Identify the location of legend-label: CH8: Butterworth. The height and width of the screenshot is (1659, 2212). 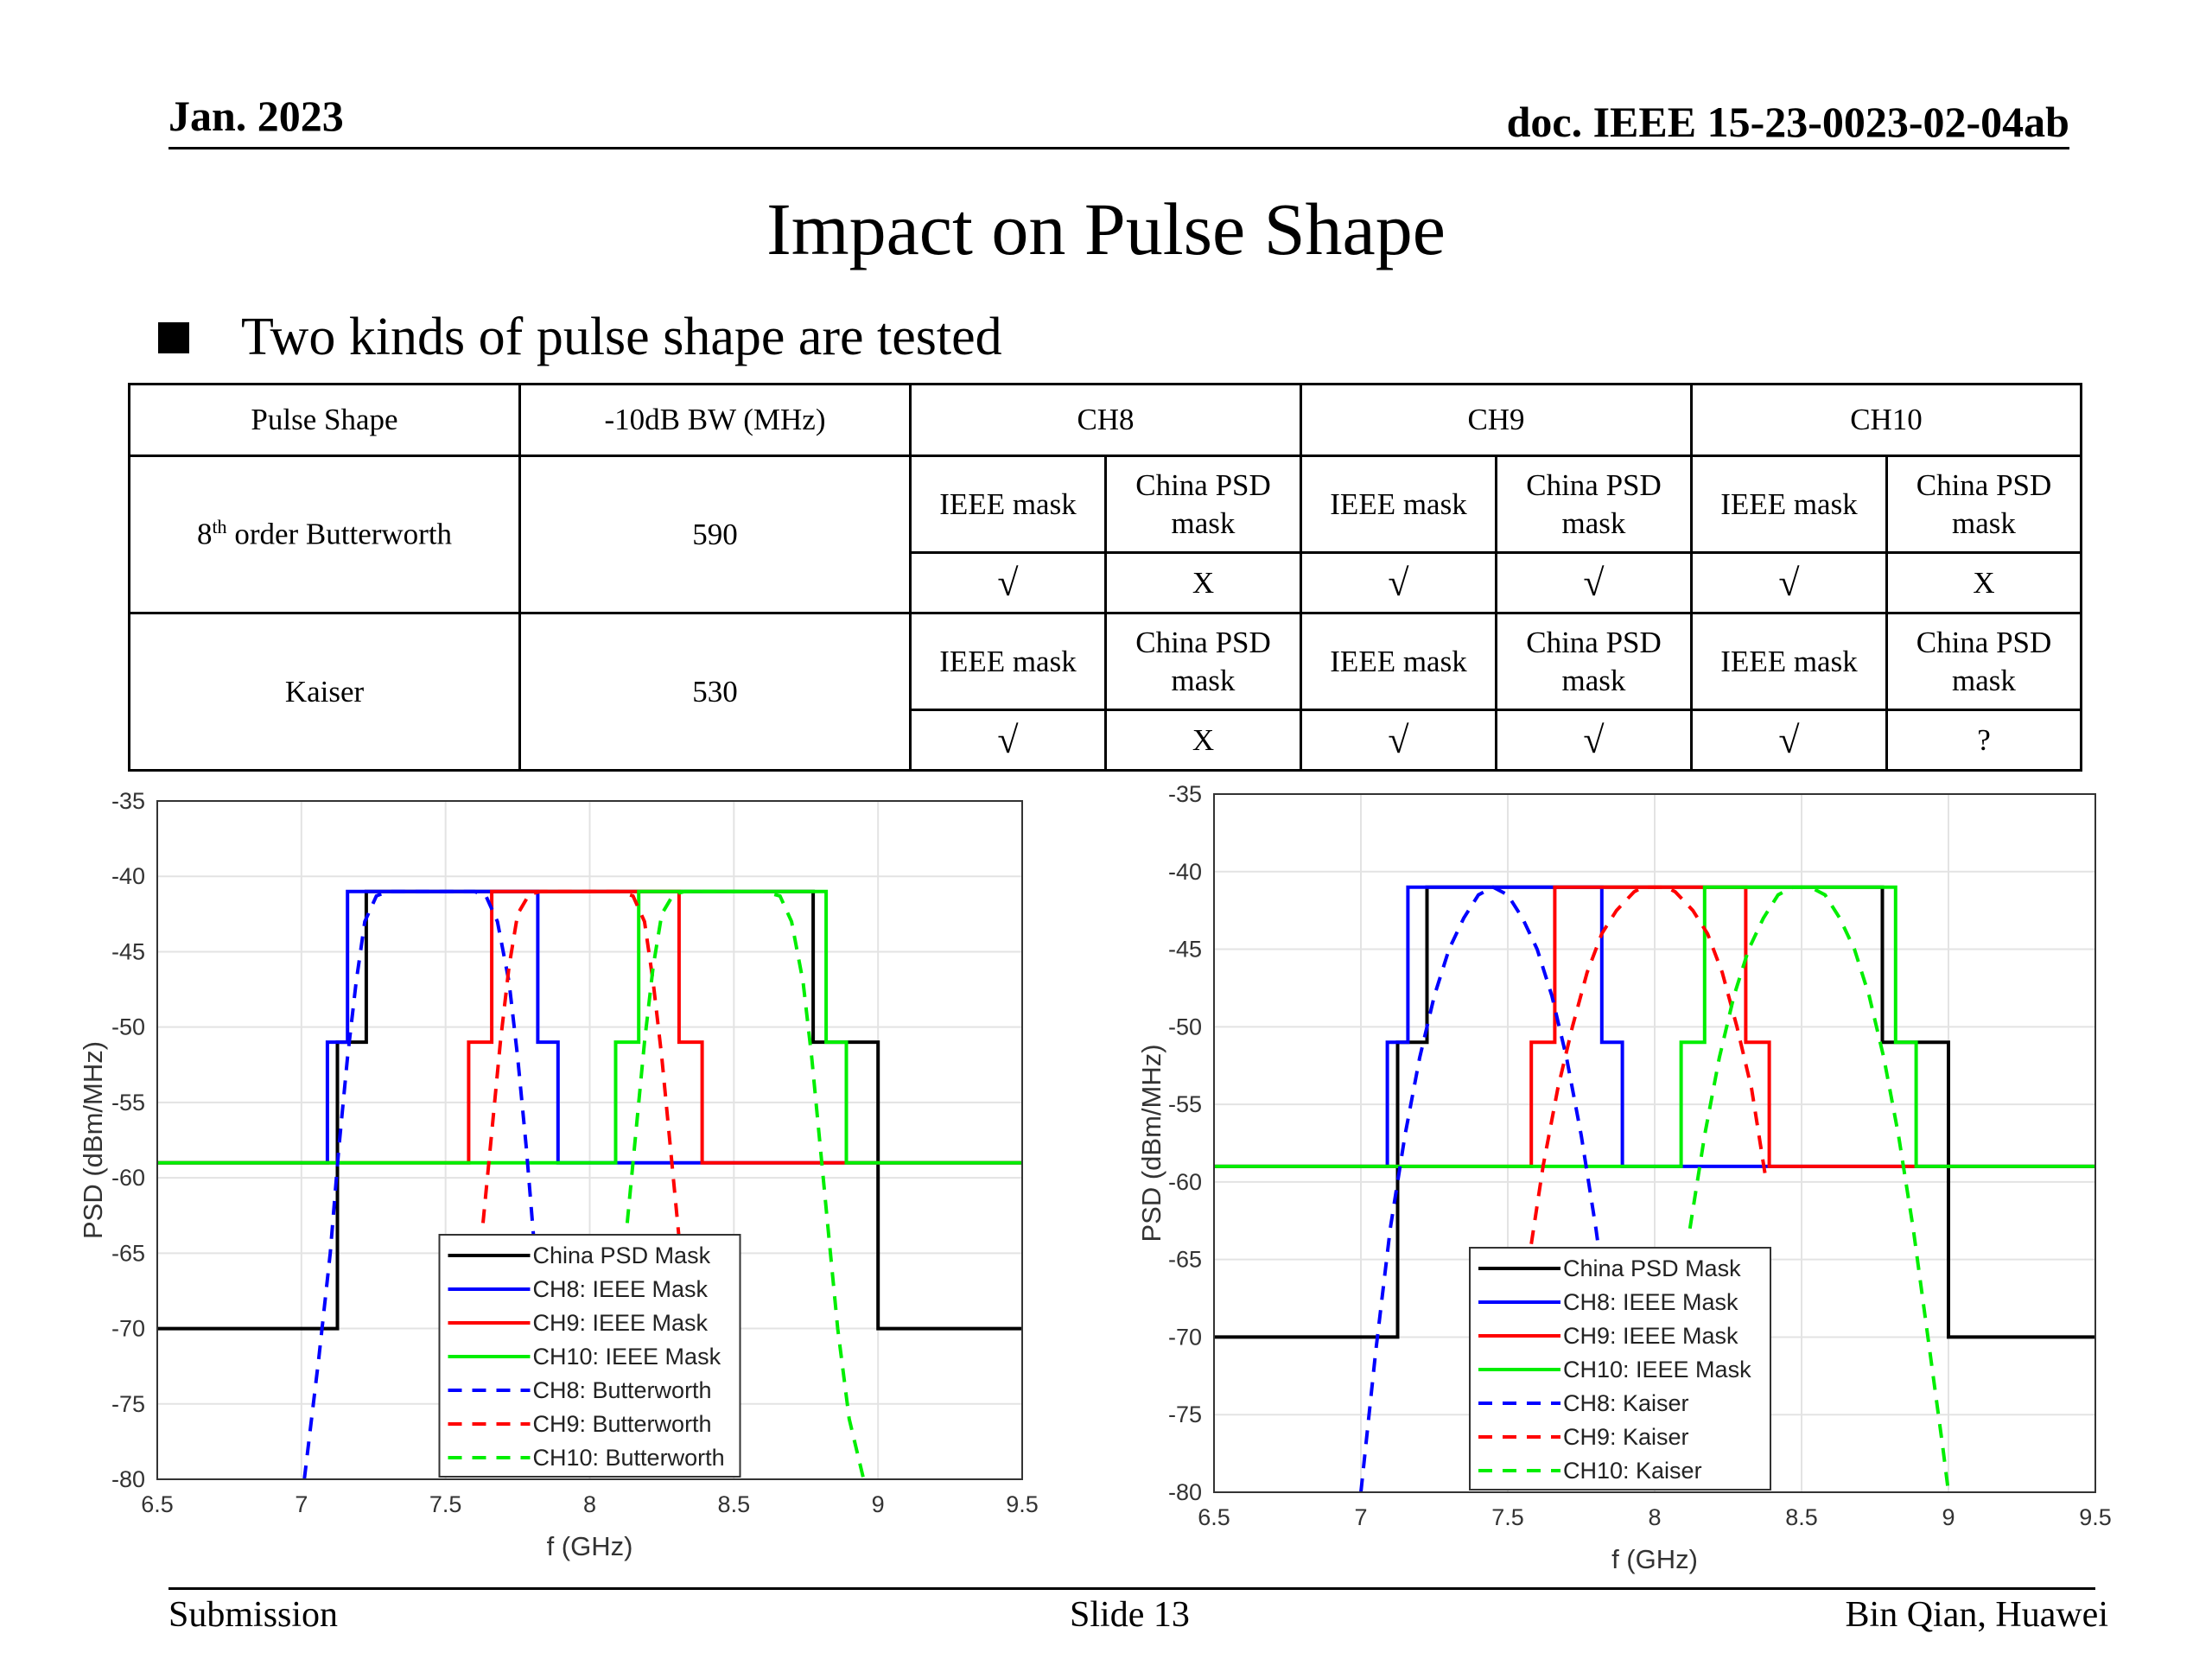
(622, 1390).